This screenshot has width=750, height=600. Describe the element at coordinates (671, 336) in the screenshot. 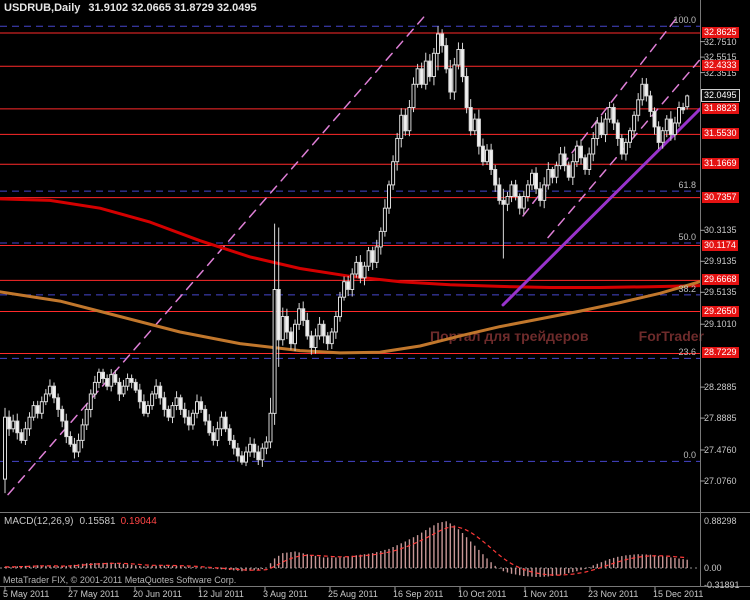

I see `watermark-text-brand: ForTrader` at that location.